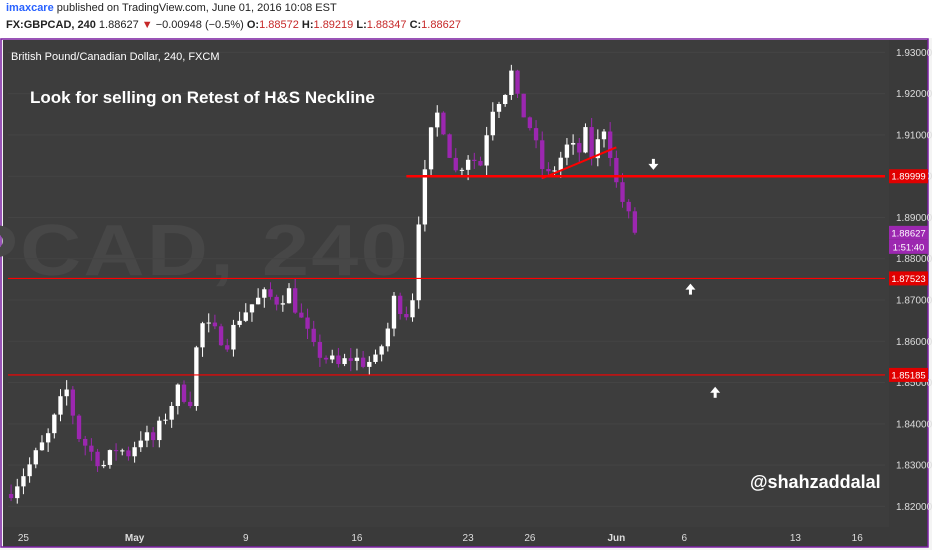  What do you see at coordinates (914, 301) in the screenshot?
I see `y-tick-label: 1.87000` at bounding box center [914, 301].